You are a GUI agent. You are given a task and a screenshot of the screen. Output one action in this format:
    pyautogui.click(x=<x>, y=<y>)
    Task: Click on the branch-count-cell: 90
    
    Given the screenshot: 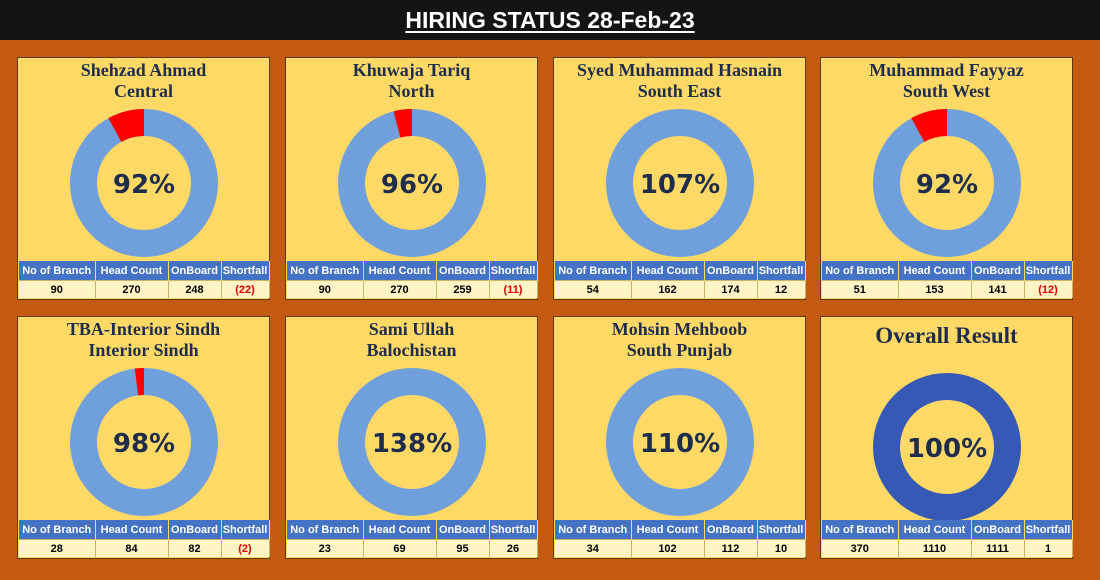 What is the action you would take?
    pyautogui.click(x=57, y=289)
    